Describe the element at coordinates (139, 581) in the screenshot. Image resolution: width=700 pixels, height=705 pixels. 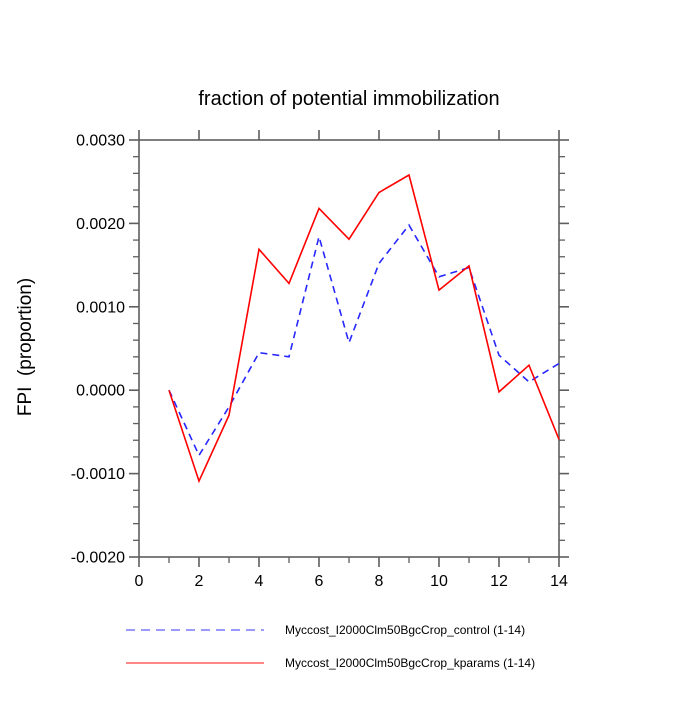
I see `x-tick-label: 0` at that location.